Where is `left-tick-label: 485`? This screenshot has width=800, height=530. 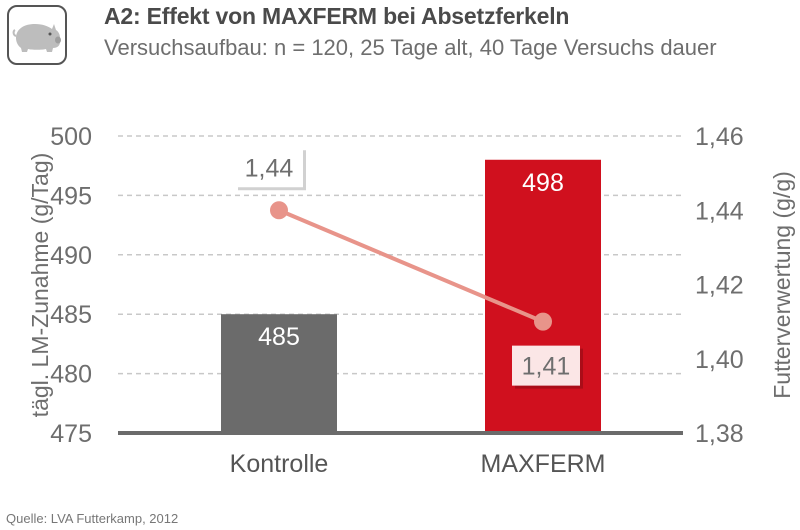
left-tick-label: 485 is located at coordinates (71, 315).